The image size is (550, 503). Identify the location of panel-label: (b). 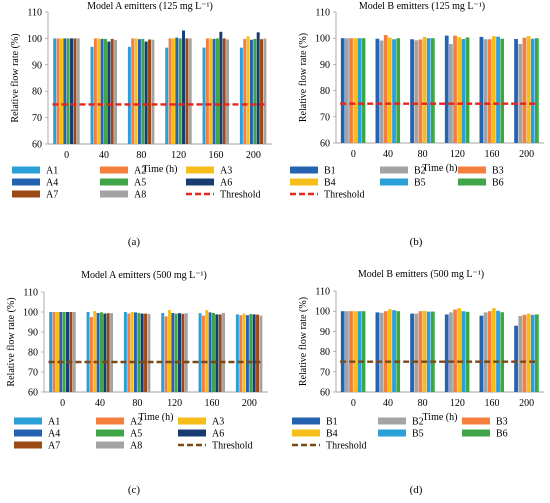
(416, 242).